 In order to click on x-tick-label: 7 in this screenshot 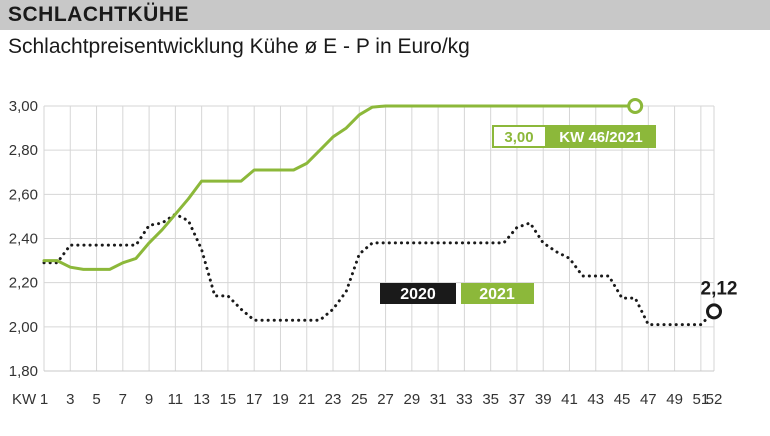, I will do `click(123, 399)`.